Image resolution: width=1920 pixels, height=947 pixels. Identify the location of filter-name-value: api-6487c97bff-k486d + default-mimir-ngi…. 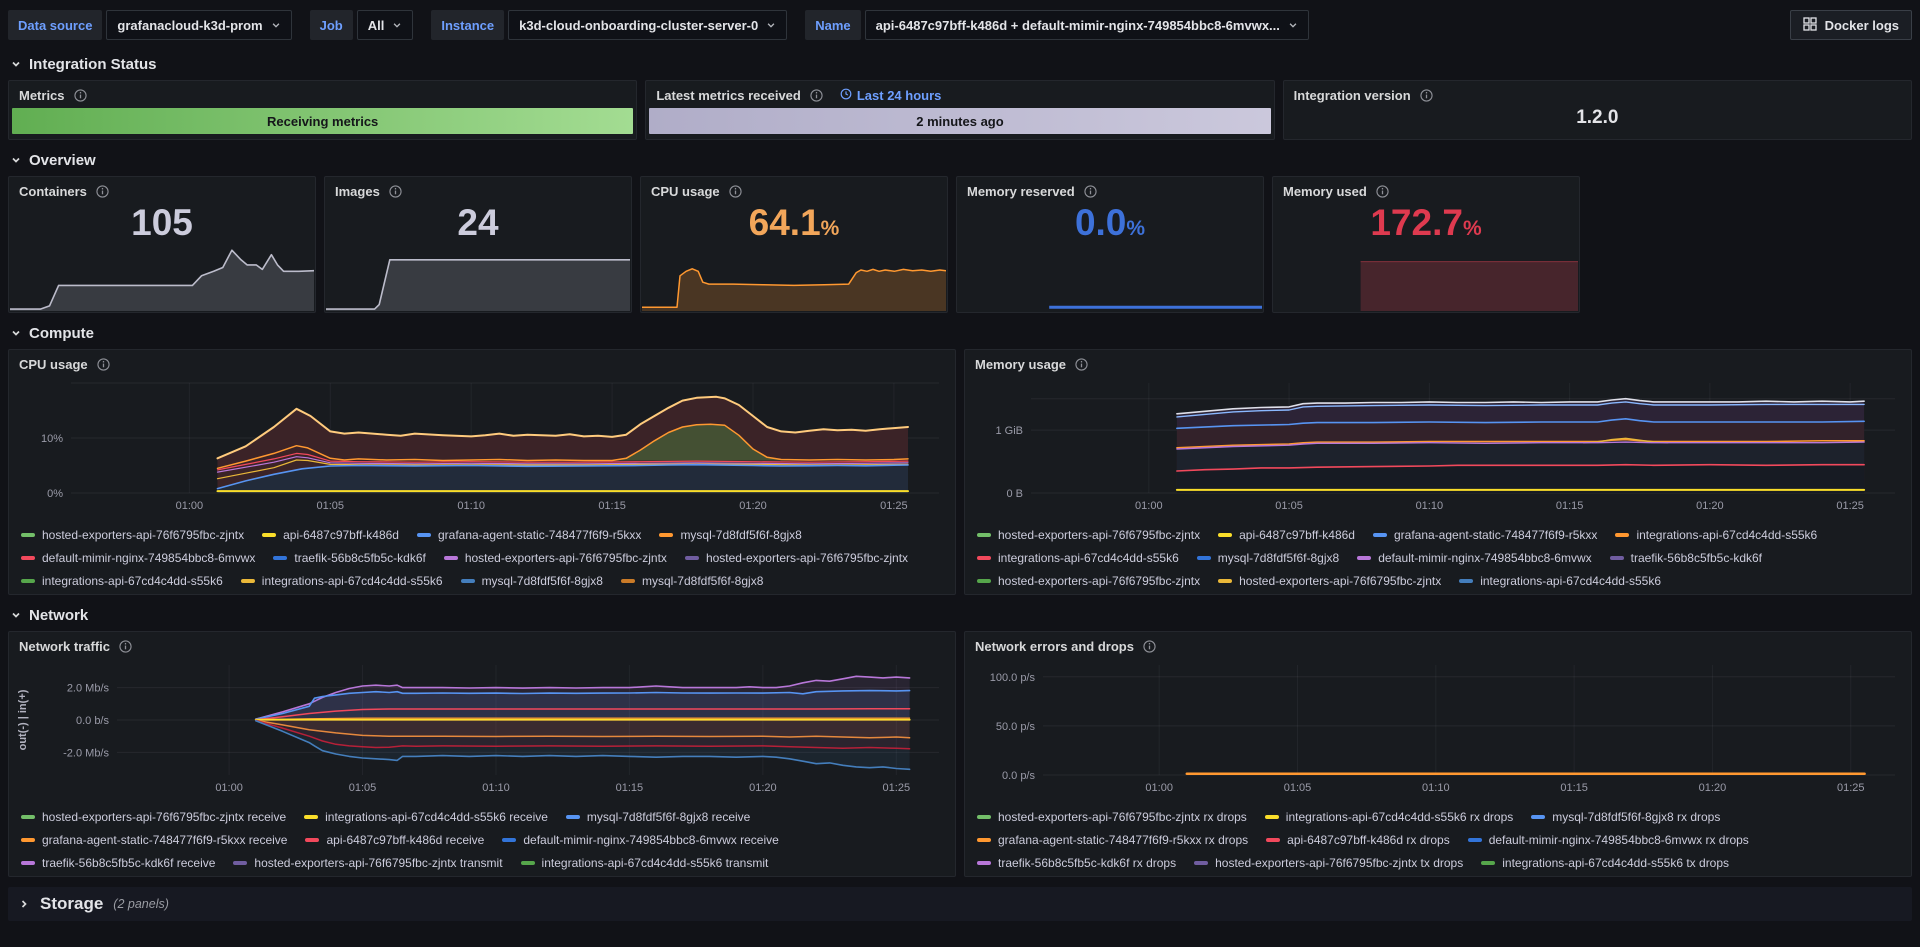
(1086, 25).